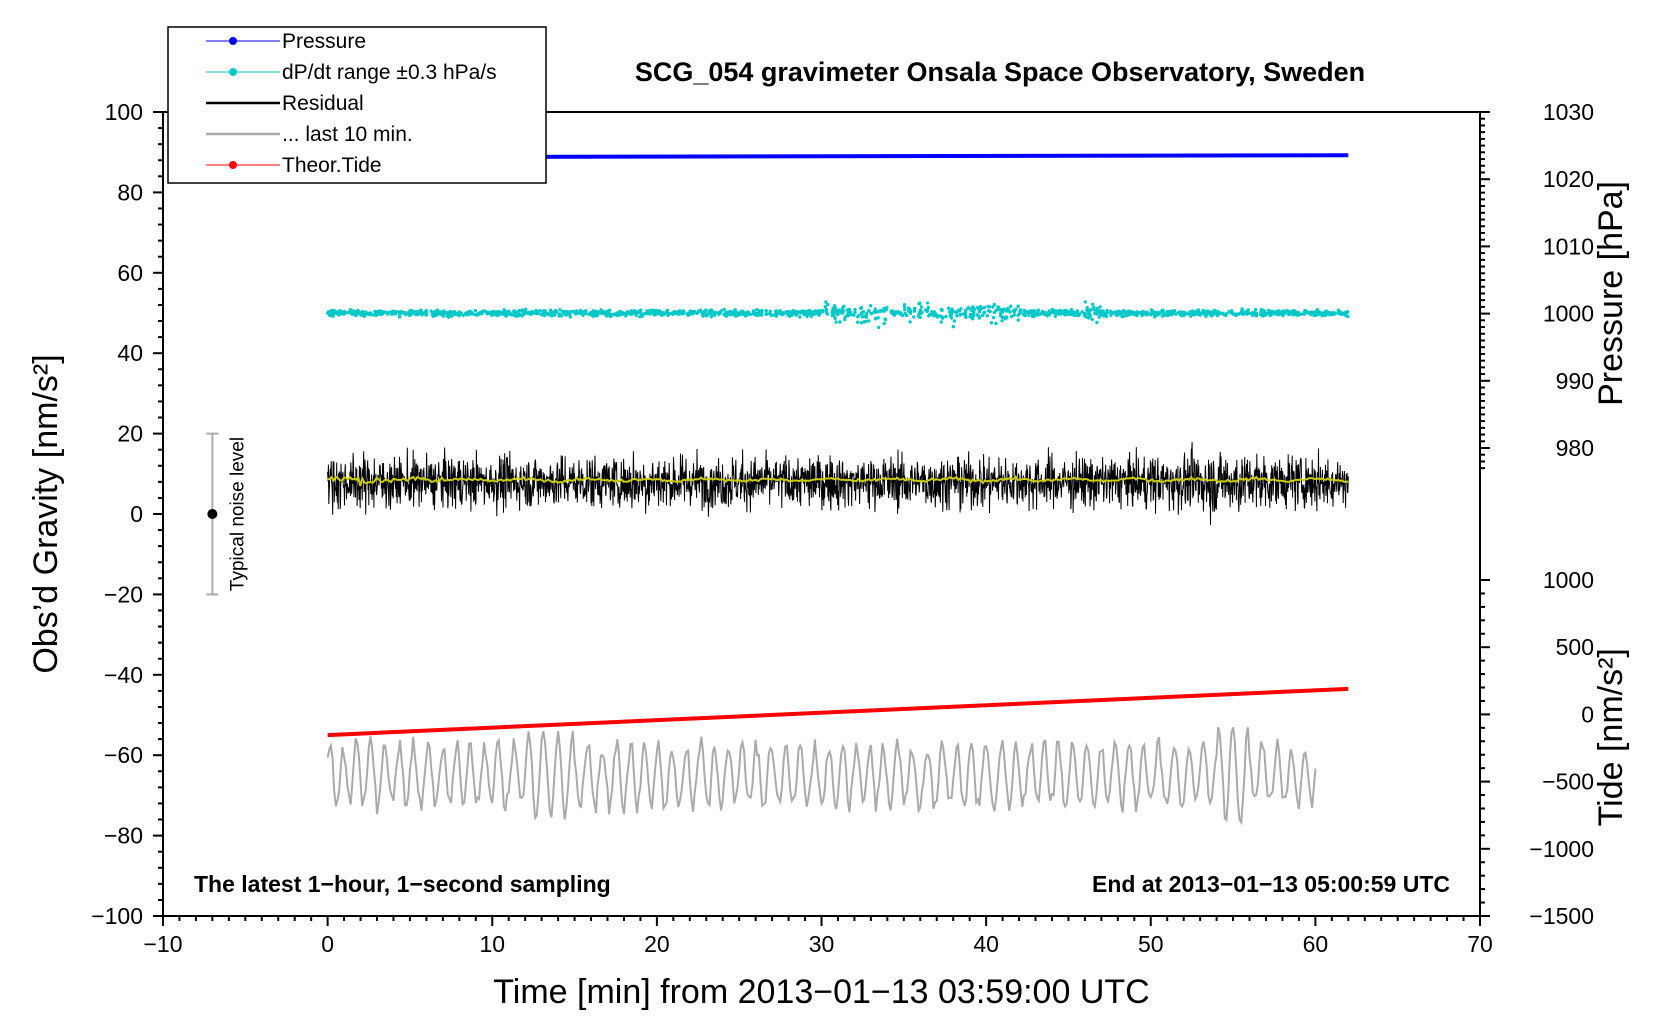 This screenshot has width=1660, height=1020. Describe the element at coordinates (162, 944) in the screenshot. I see `x-tick-label: −10` at that location.